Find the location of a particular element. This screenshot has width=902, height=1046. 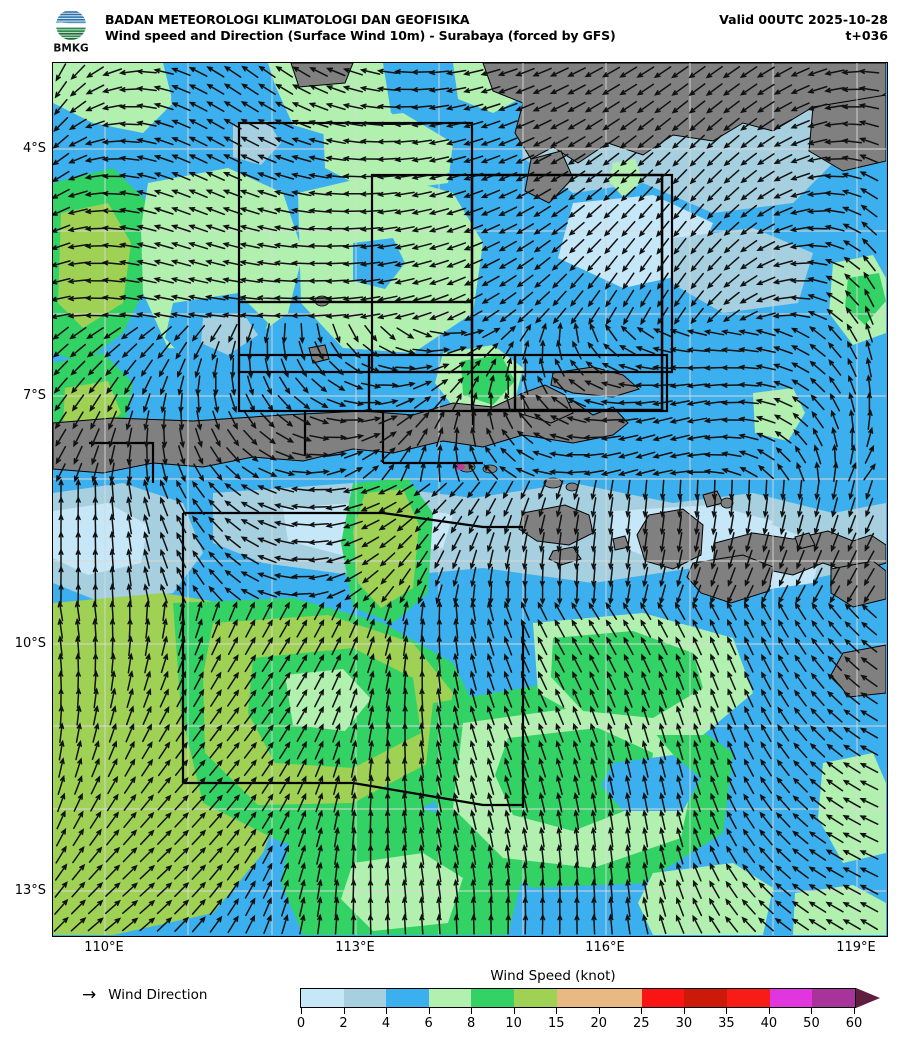

wind-direction-legend: → Wind Direction is located at coordinates (144, 995).